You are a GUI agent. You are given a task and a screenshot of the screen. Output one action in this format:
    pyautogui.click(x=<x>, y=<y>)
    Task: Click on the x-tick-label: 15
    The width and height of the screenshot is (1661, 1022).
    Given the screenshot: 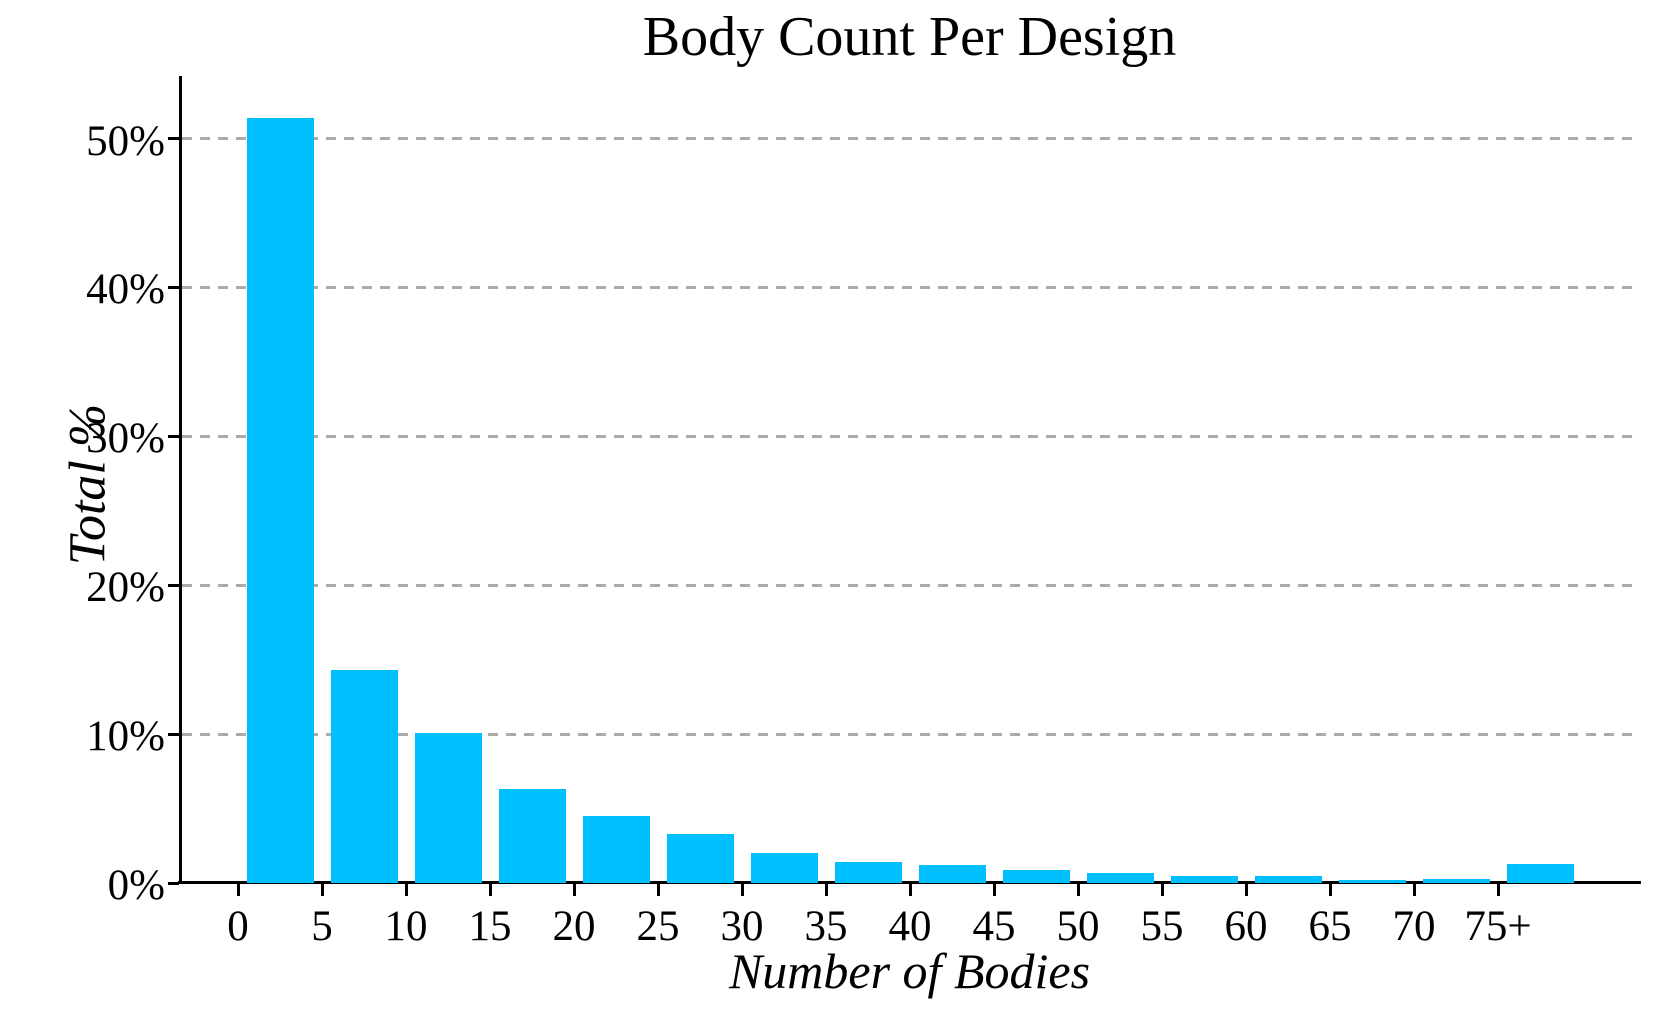 What is the action you would take?
    pyautogui.click(x=490, y=926)
    